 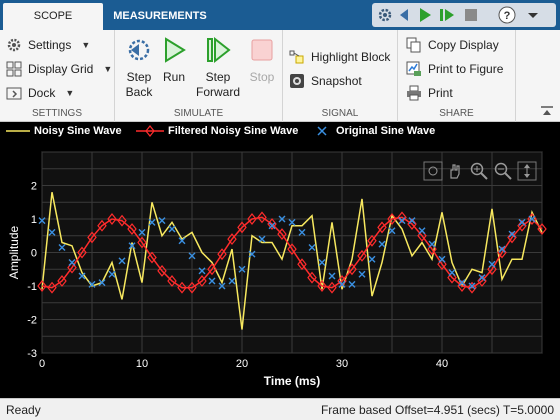 What do you see at coordinates (40, 93) in the screenshot?
I see `dock-button: Dock ▼` at bounding box center [40, 93].